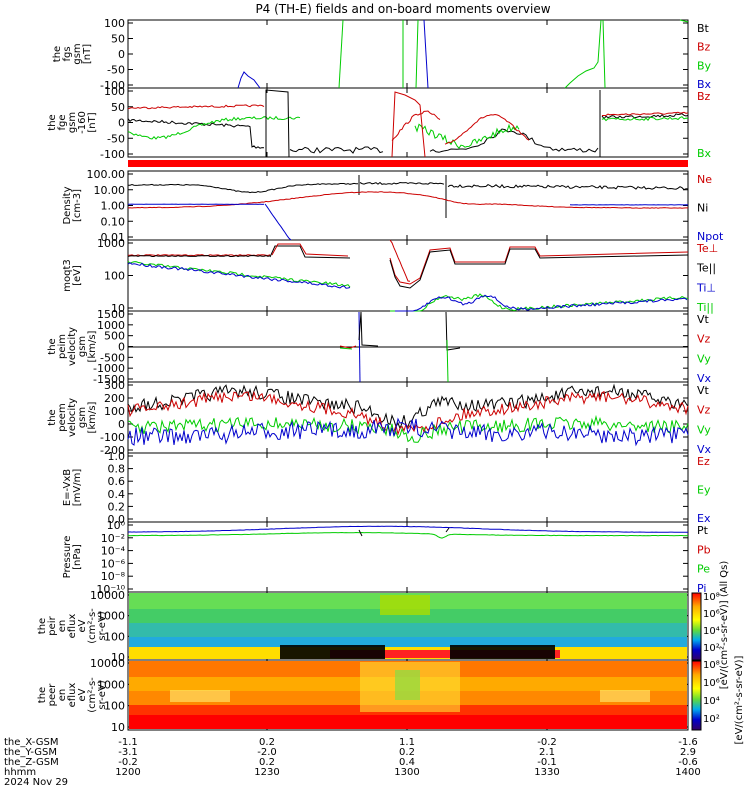  I want to click on ytick-label: 50, so click(118, 39).